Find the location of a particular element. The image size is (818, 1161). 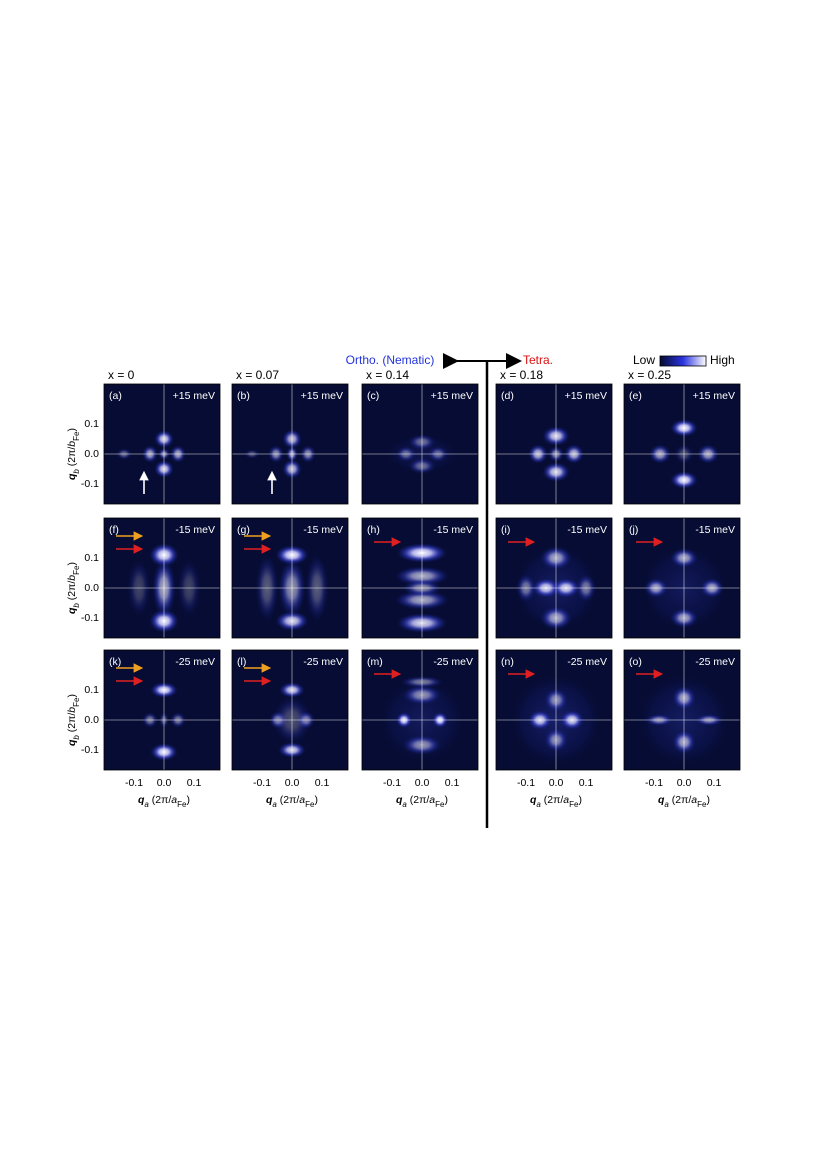

panel-label: (d) is located at coordinates (507, 396).